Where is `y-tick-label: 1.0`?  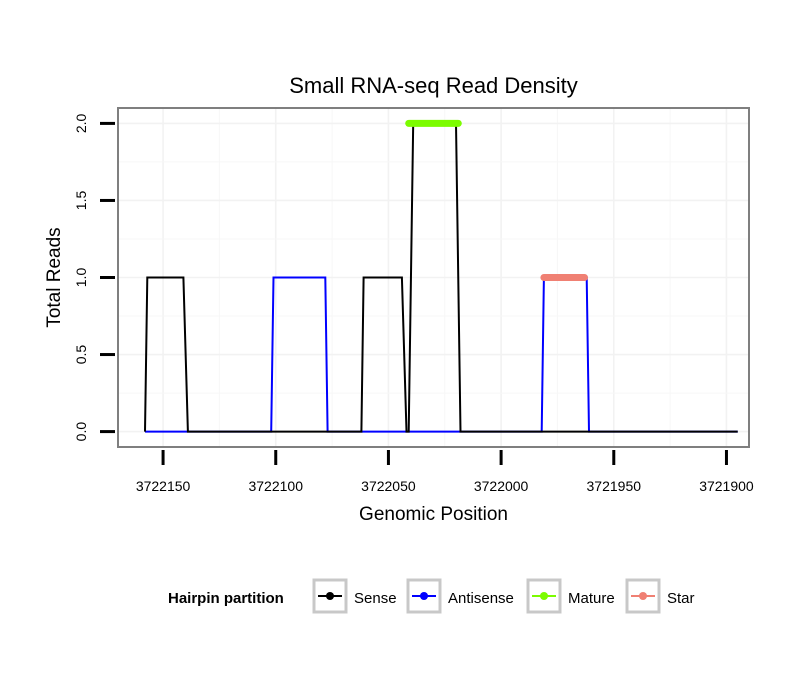 y-tick-label: 1.0 is located at coordinates (81, 278).